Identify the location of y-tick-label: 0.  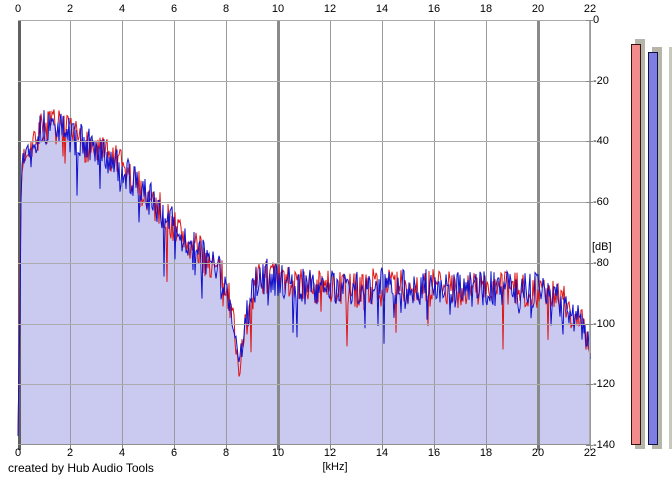
(596, 20).